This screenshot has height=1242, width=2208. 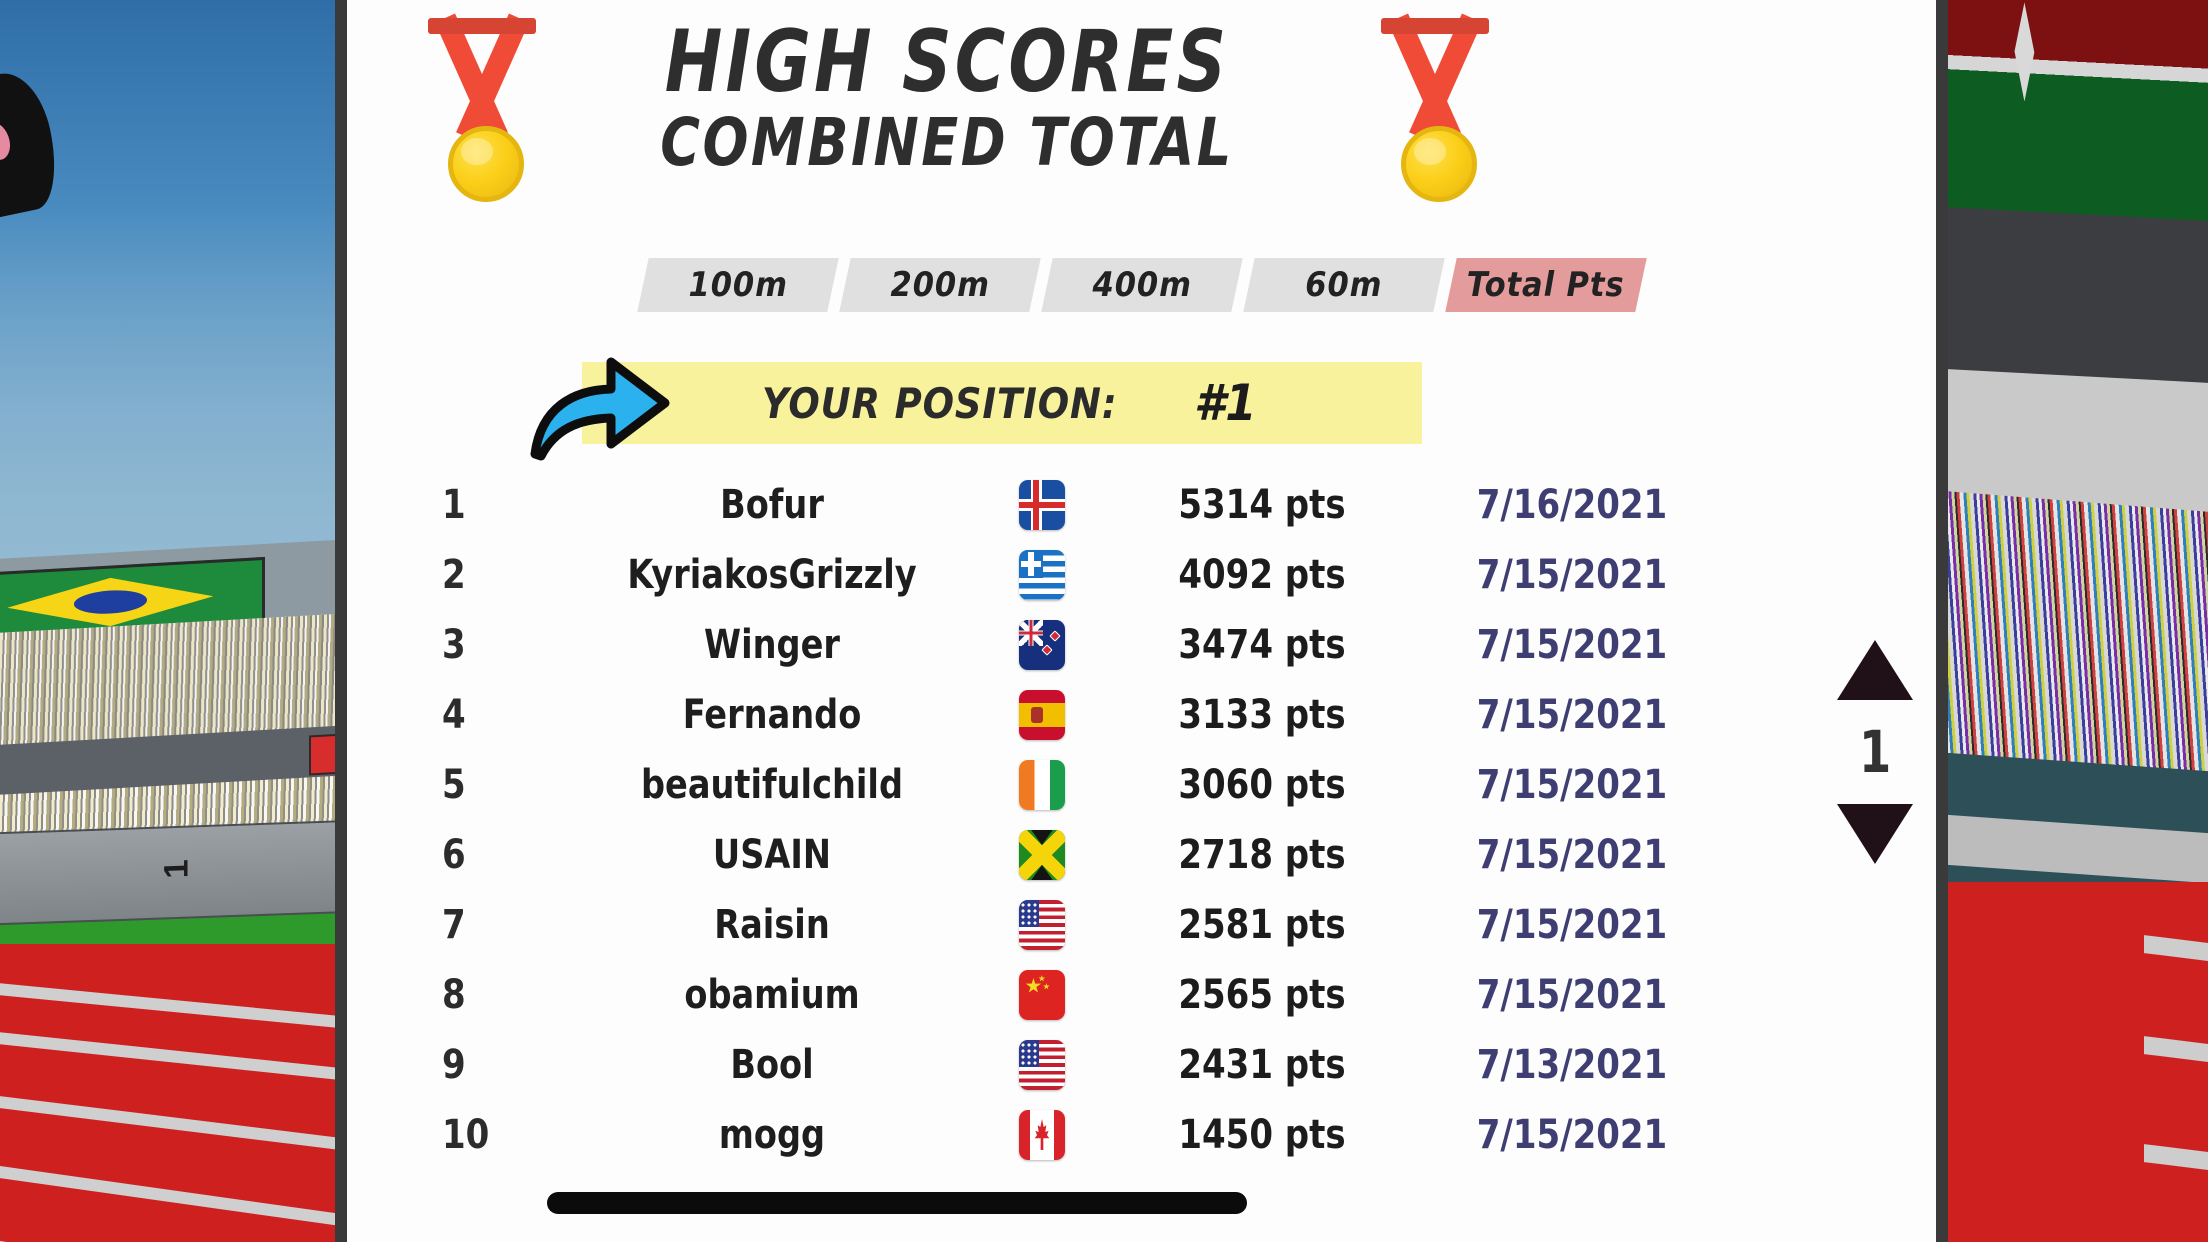 I want to click on china-flag-icon, so click(x=1042, y=995).